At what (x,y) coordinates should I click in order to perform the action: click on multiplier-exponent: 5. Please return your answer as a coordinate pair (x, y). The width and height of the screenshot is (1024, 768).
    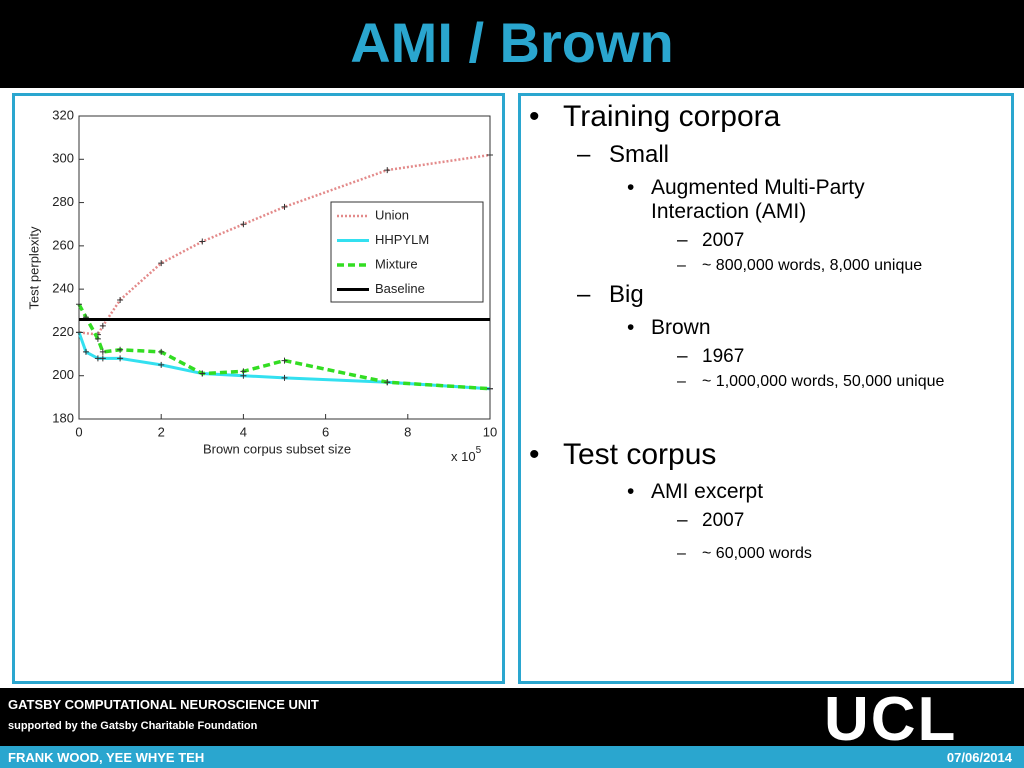
    Looking at the image, I should click on (479, 450).